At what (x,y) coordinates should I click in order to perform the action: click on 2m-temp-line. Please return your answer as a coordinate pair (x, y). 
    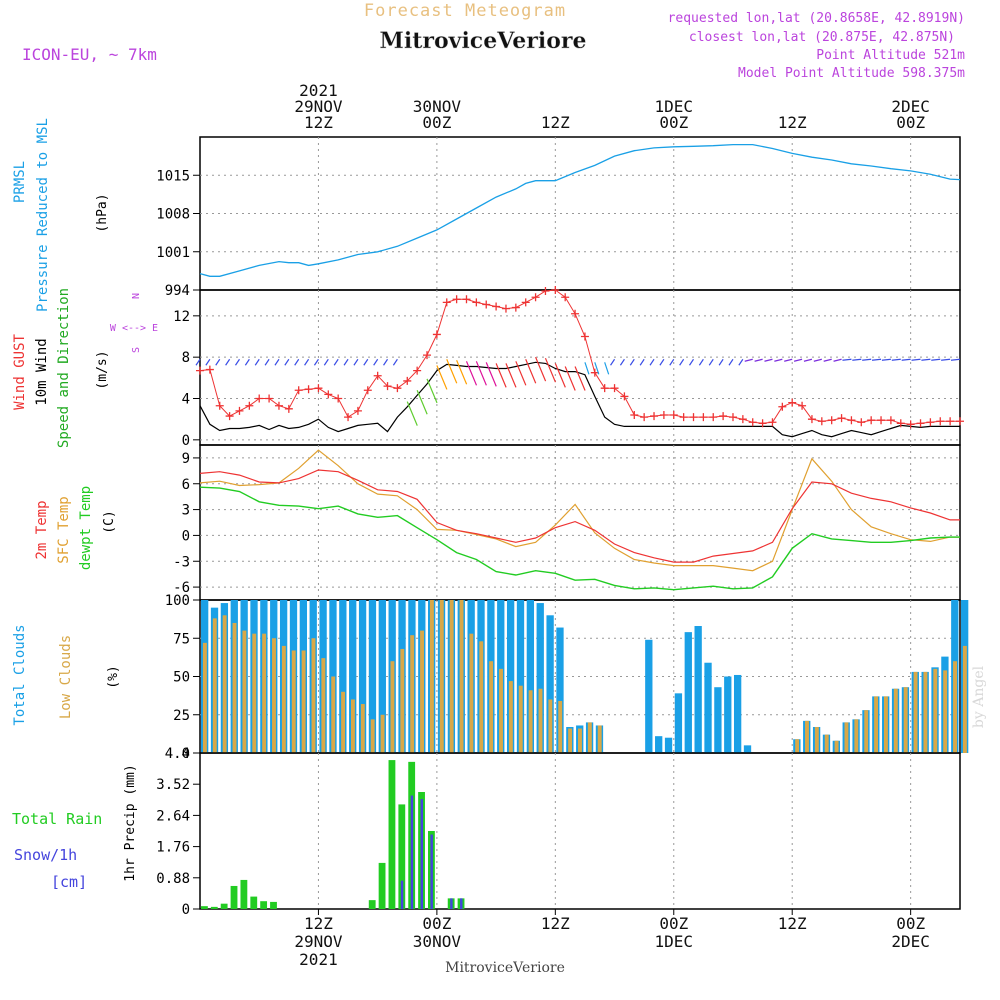
    Looking at the image, I should click on (579, 516).